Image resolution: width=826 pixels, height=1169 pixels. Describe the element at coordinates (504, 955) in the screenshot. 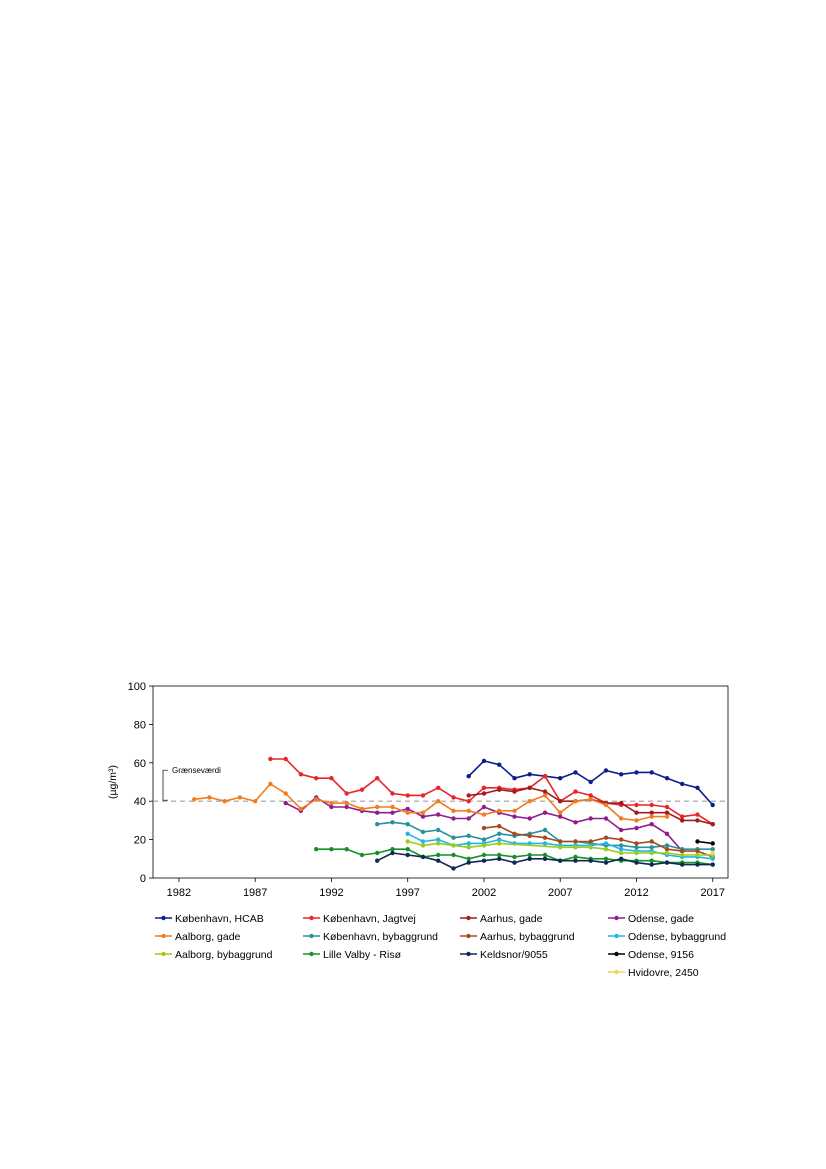

I see `legend-item: Keldsnor/9055` at that location.